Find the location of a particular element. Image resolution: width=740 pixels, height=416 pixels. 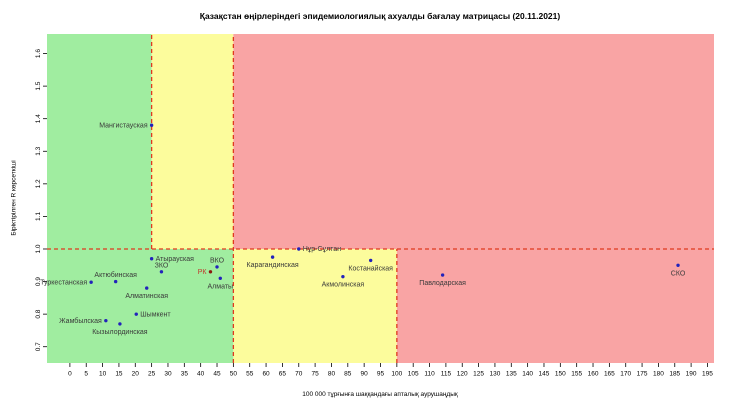

x-tick-label: 60 is located at coordinates (266, 374).